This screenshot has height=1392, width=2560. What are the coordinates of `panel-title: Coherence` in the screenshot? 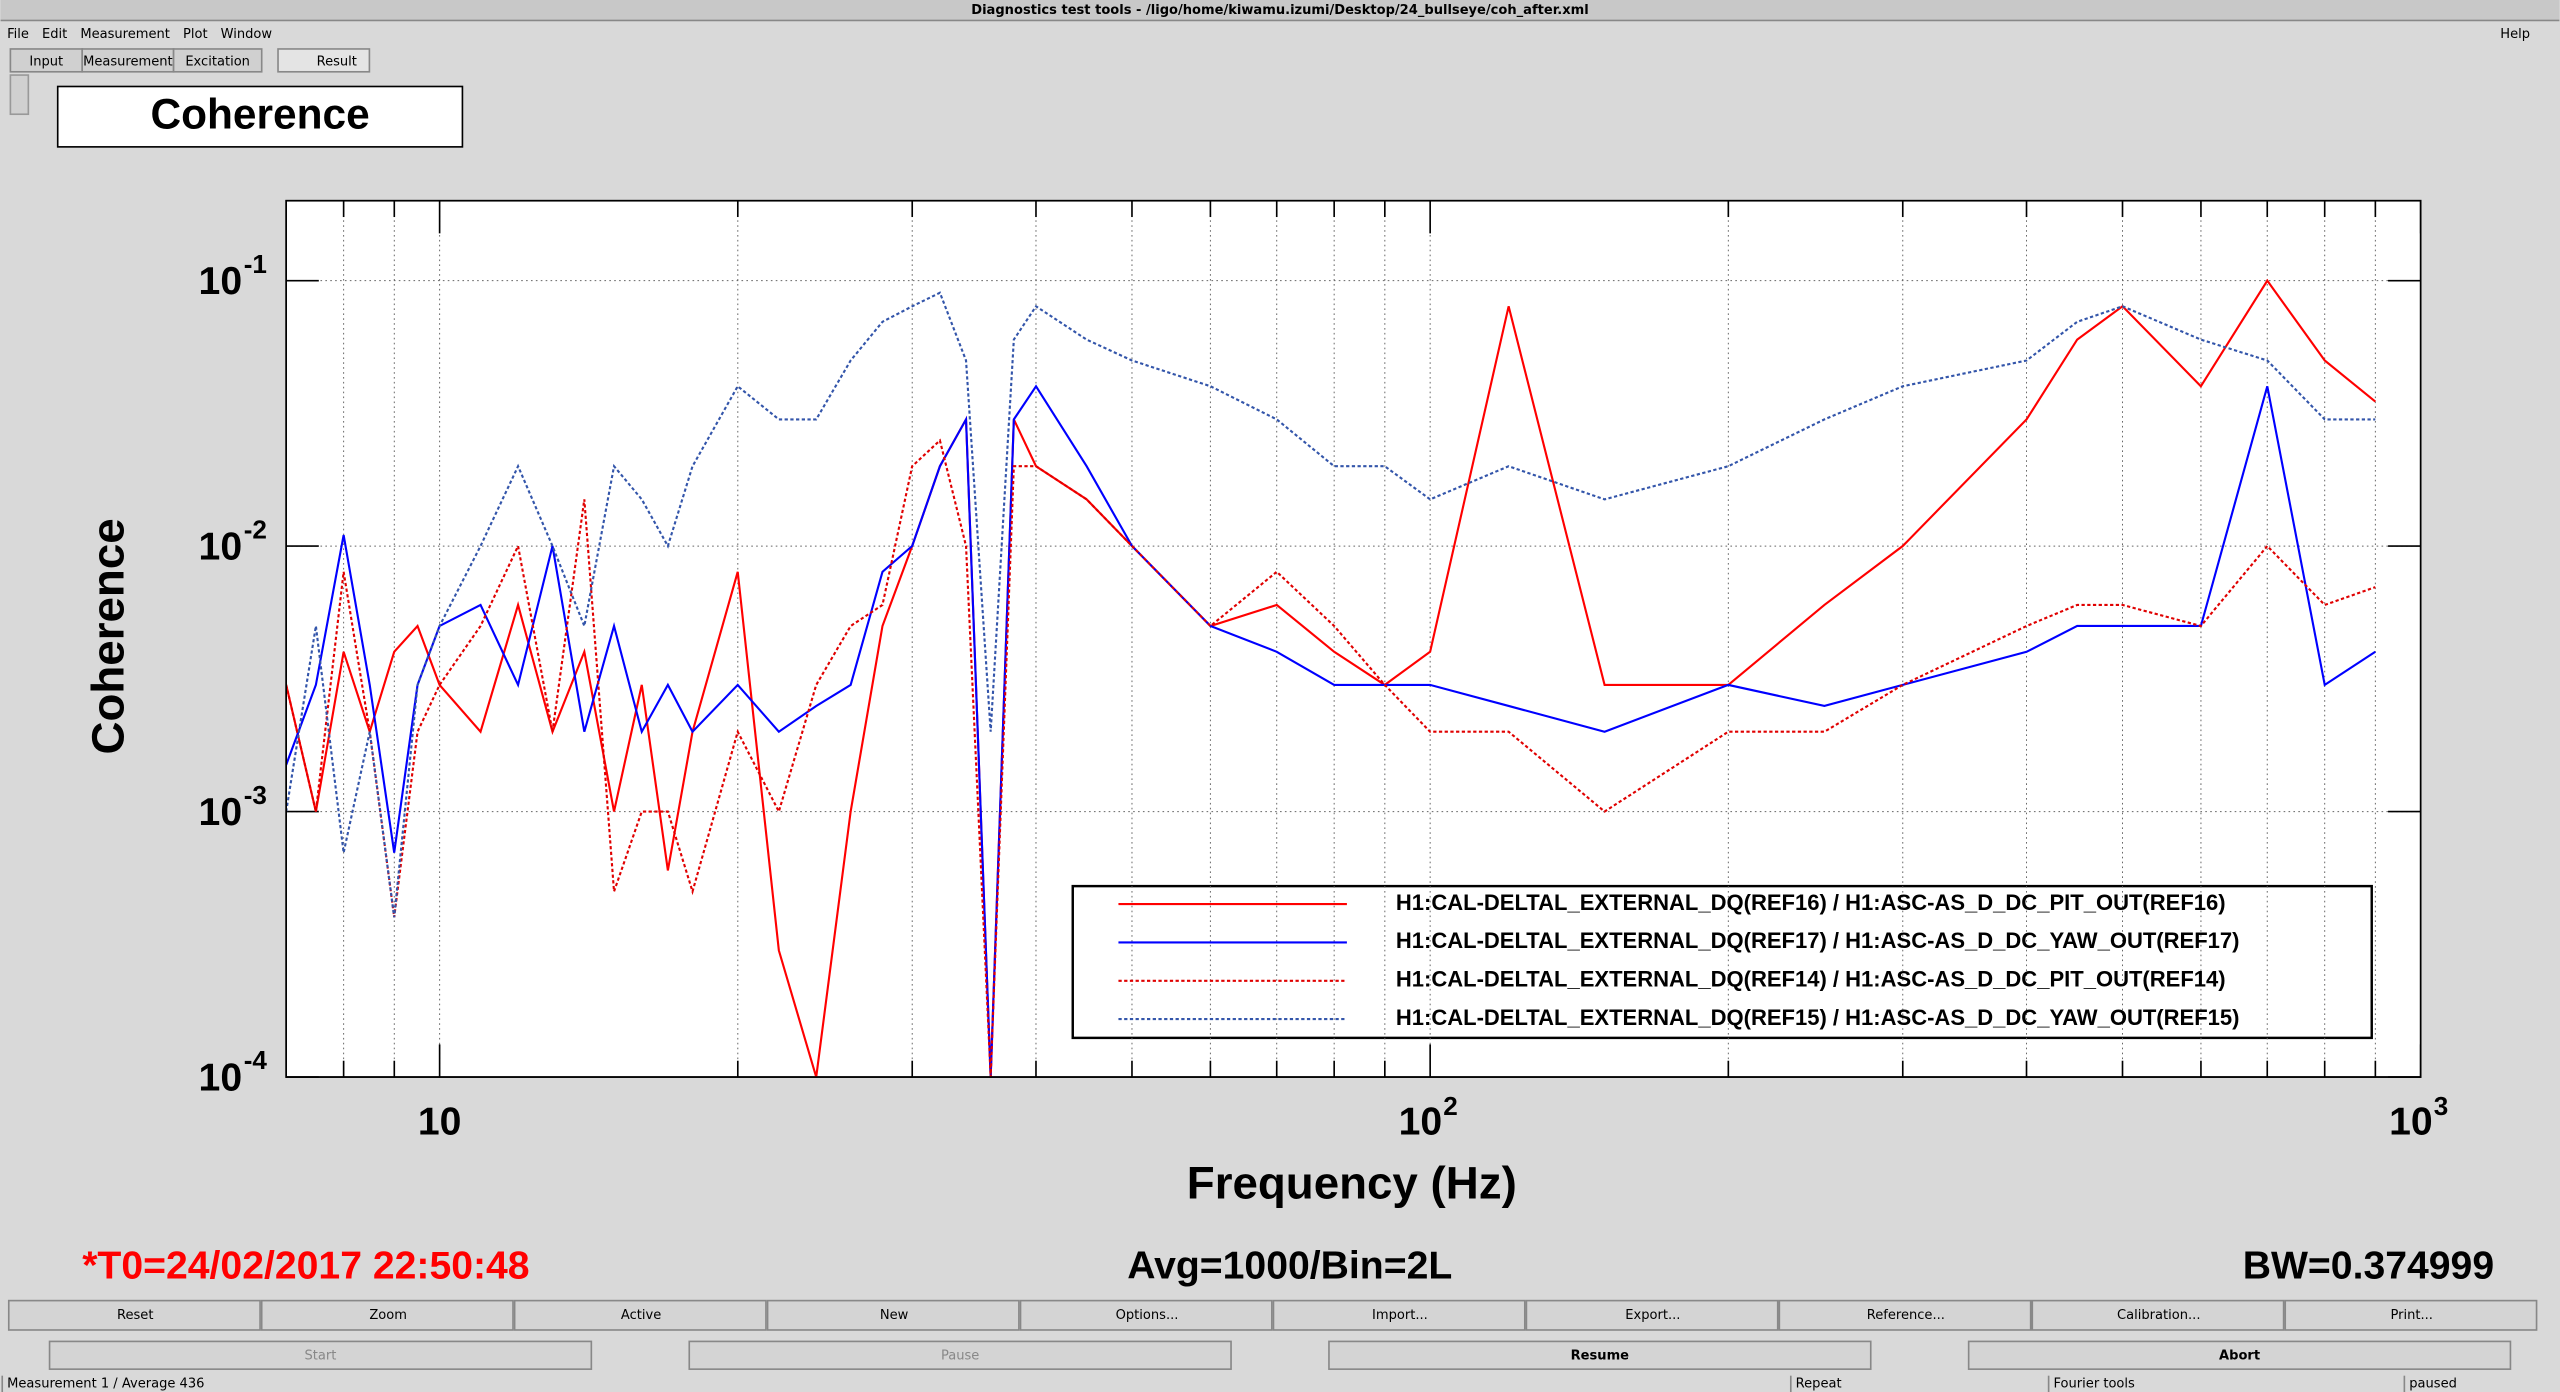 It's located at (259, 114).